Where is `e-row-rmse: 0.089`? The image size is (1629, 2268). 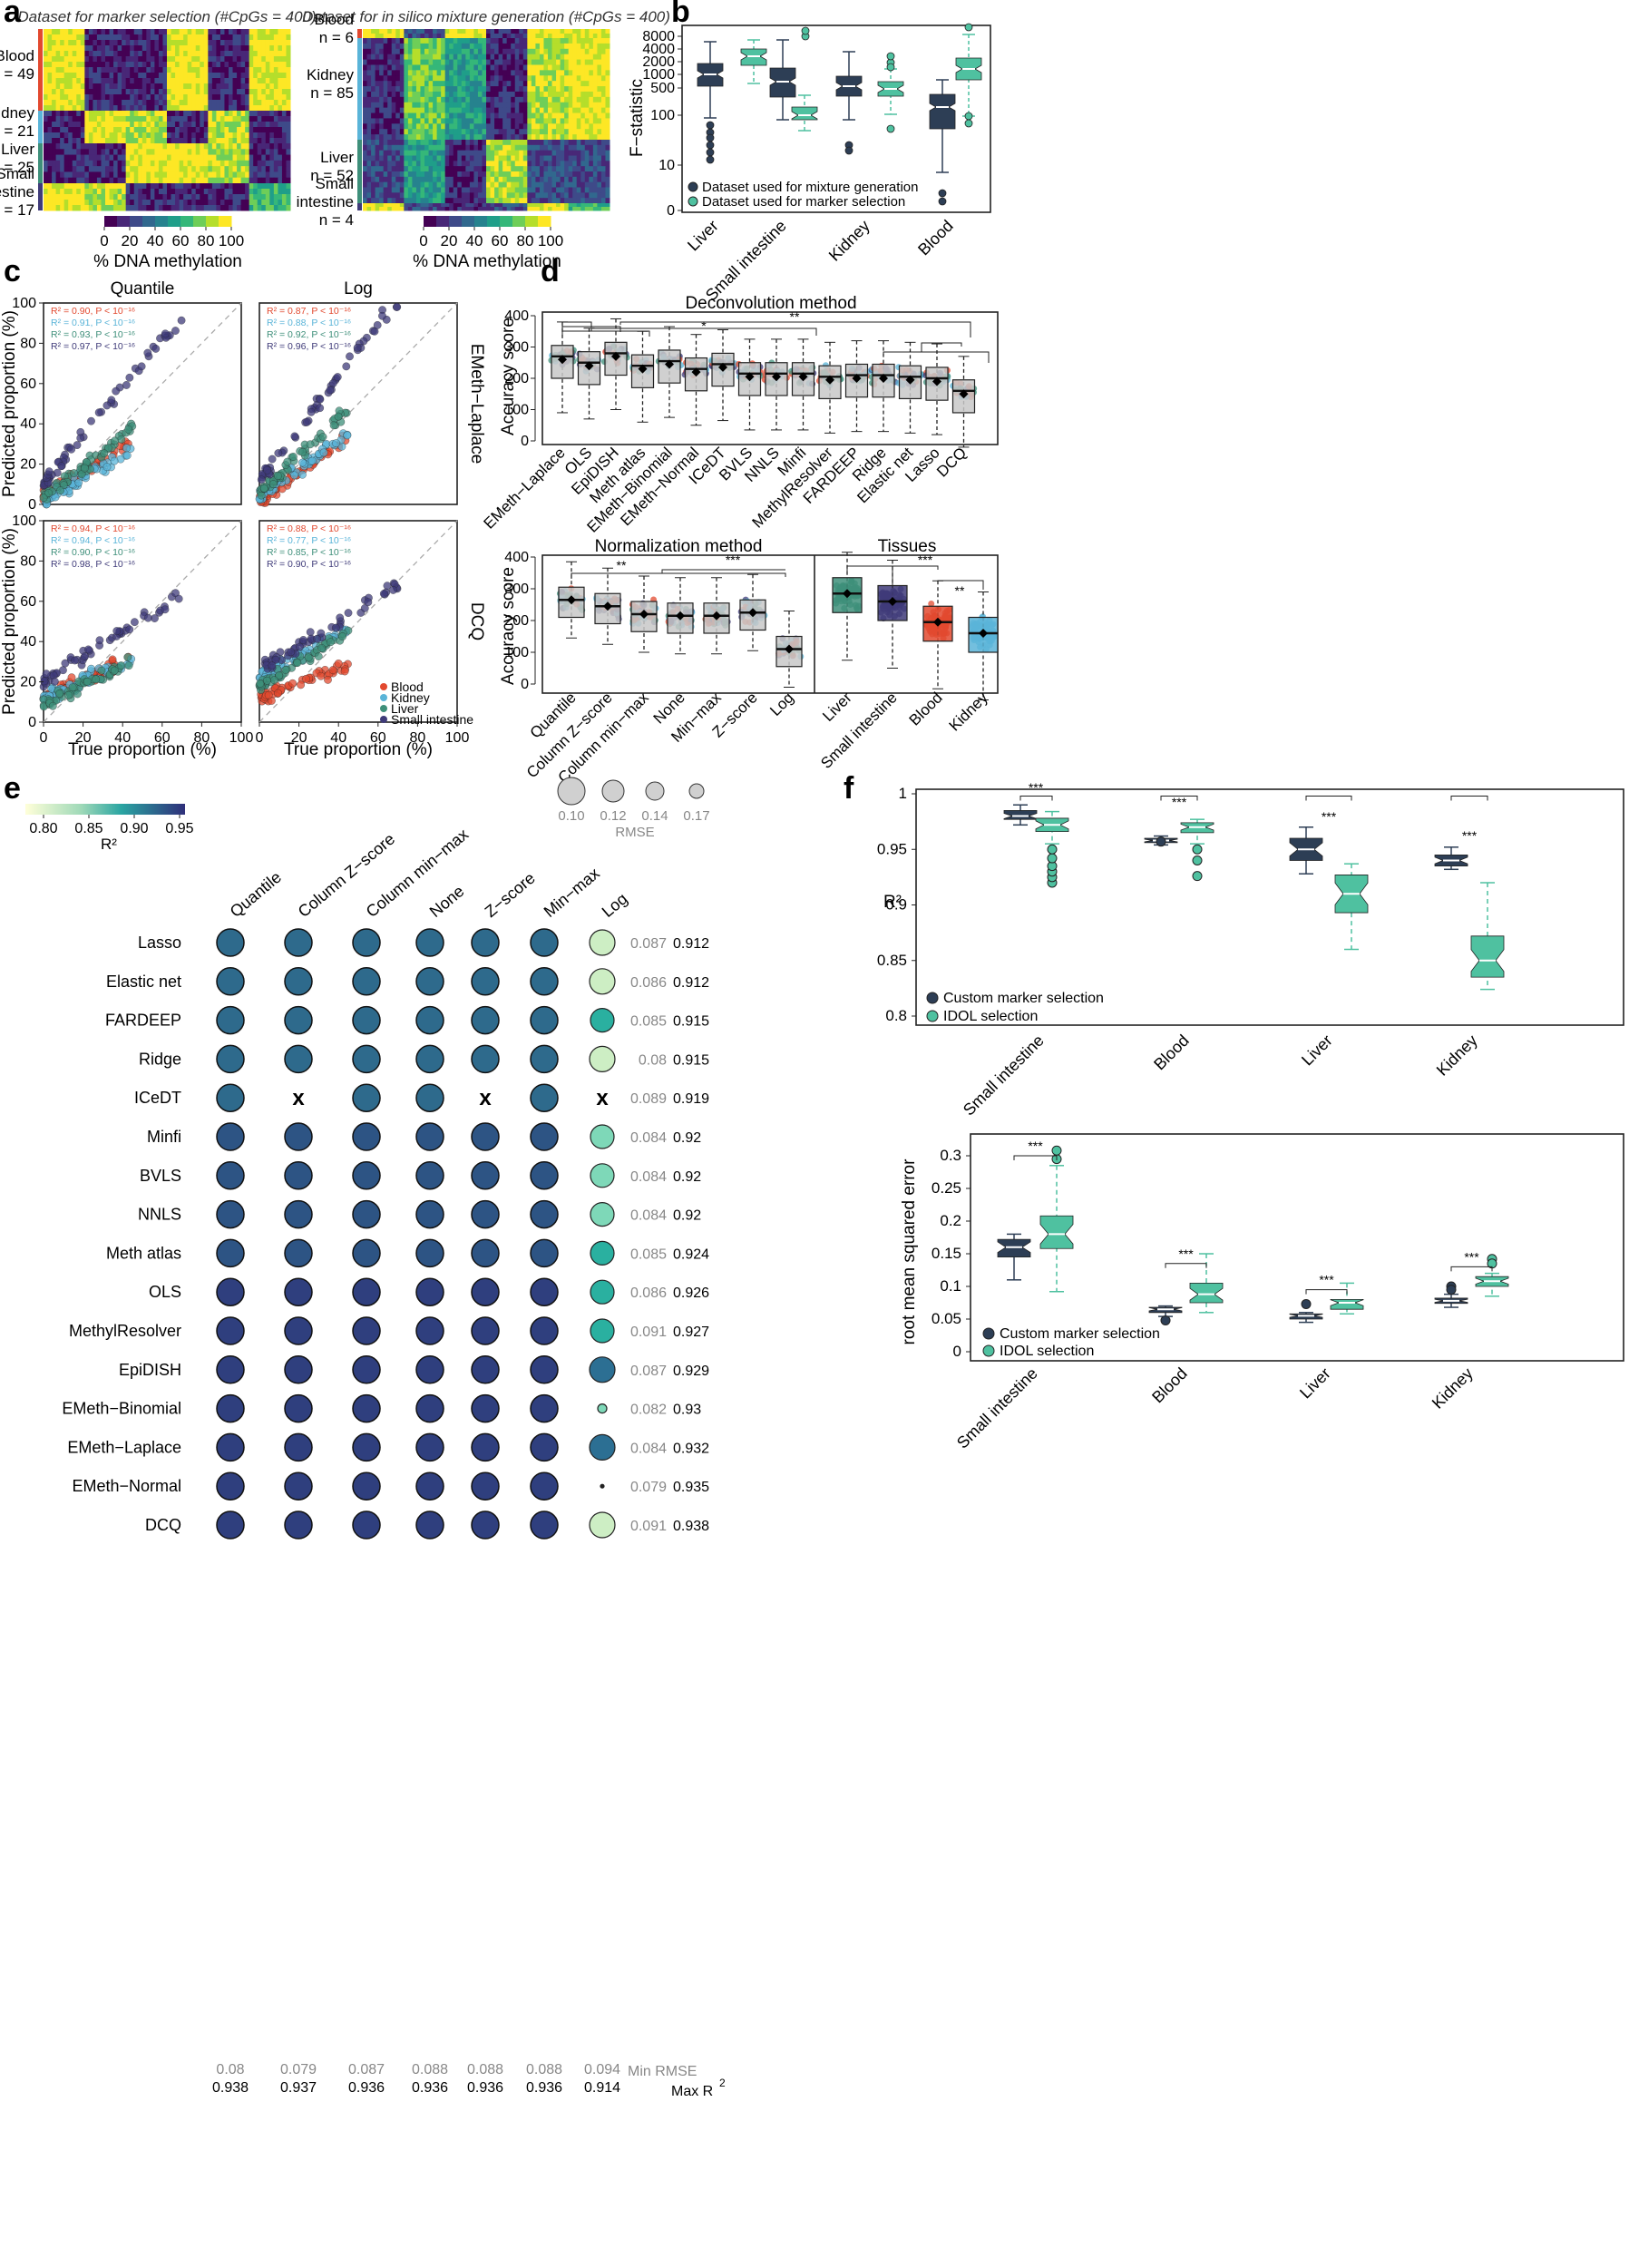
e-row-rmse: 0.089 is located at coordinates (649, 1099).